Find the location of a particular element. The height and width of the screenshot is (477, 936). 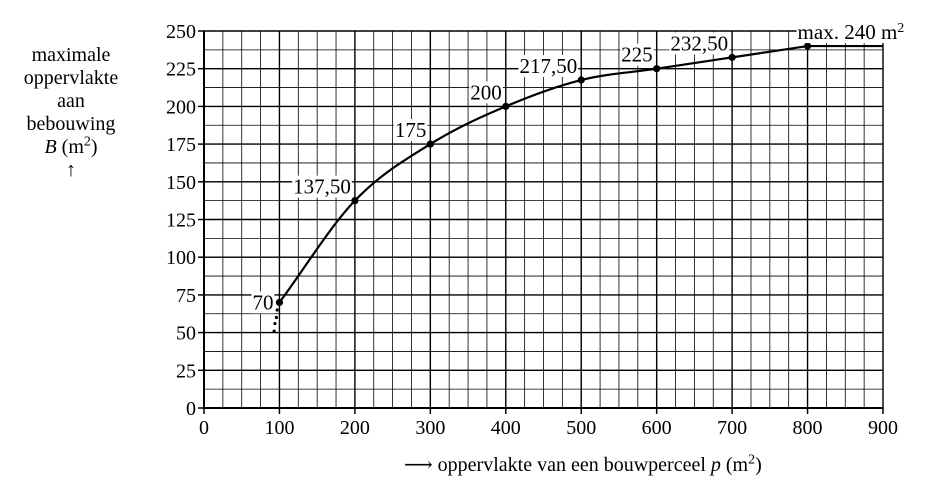

y-tick-label: 200 is located at coordinates (181, 107).